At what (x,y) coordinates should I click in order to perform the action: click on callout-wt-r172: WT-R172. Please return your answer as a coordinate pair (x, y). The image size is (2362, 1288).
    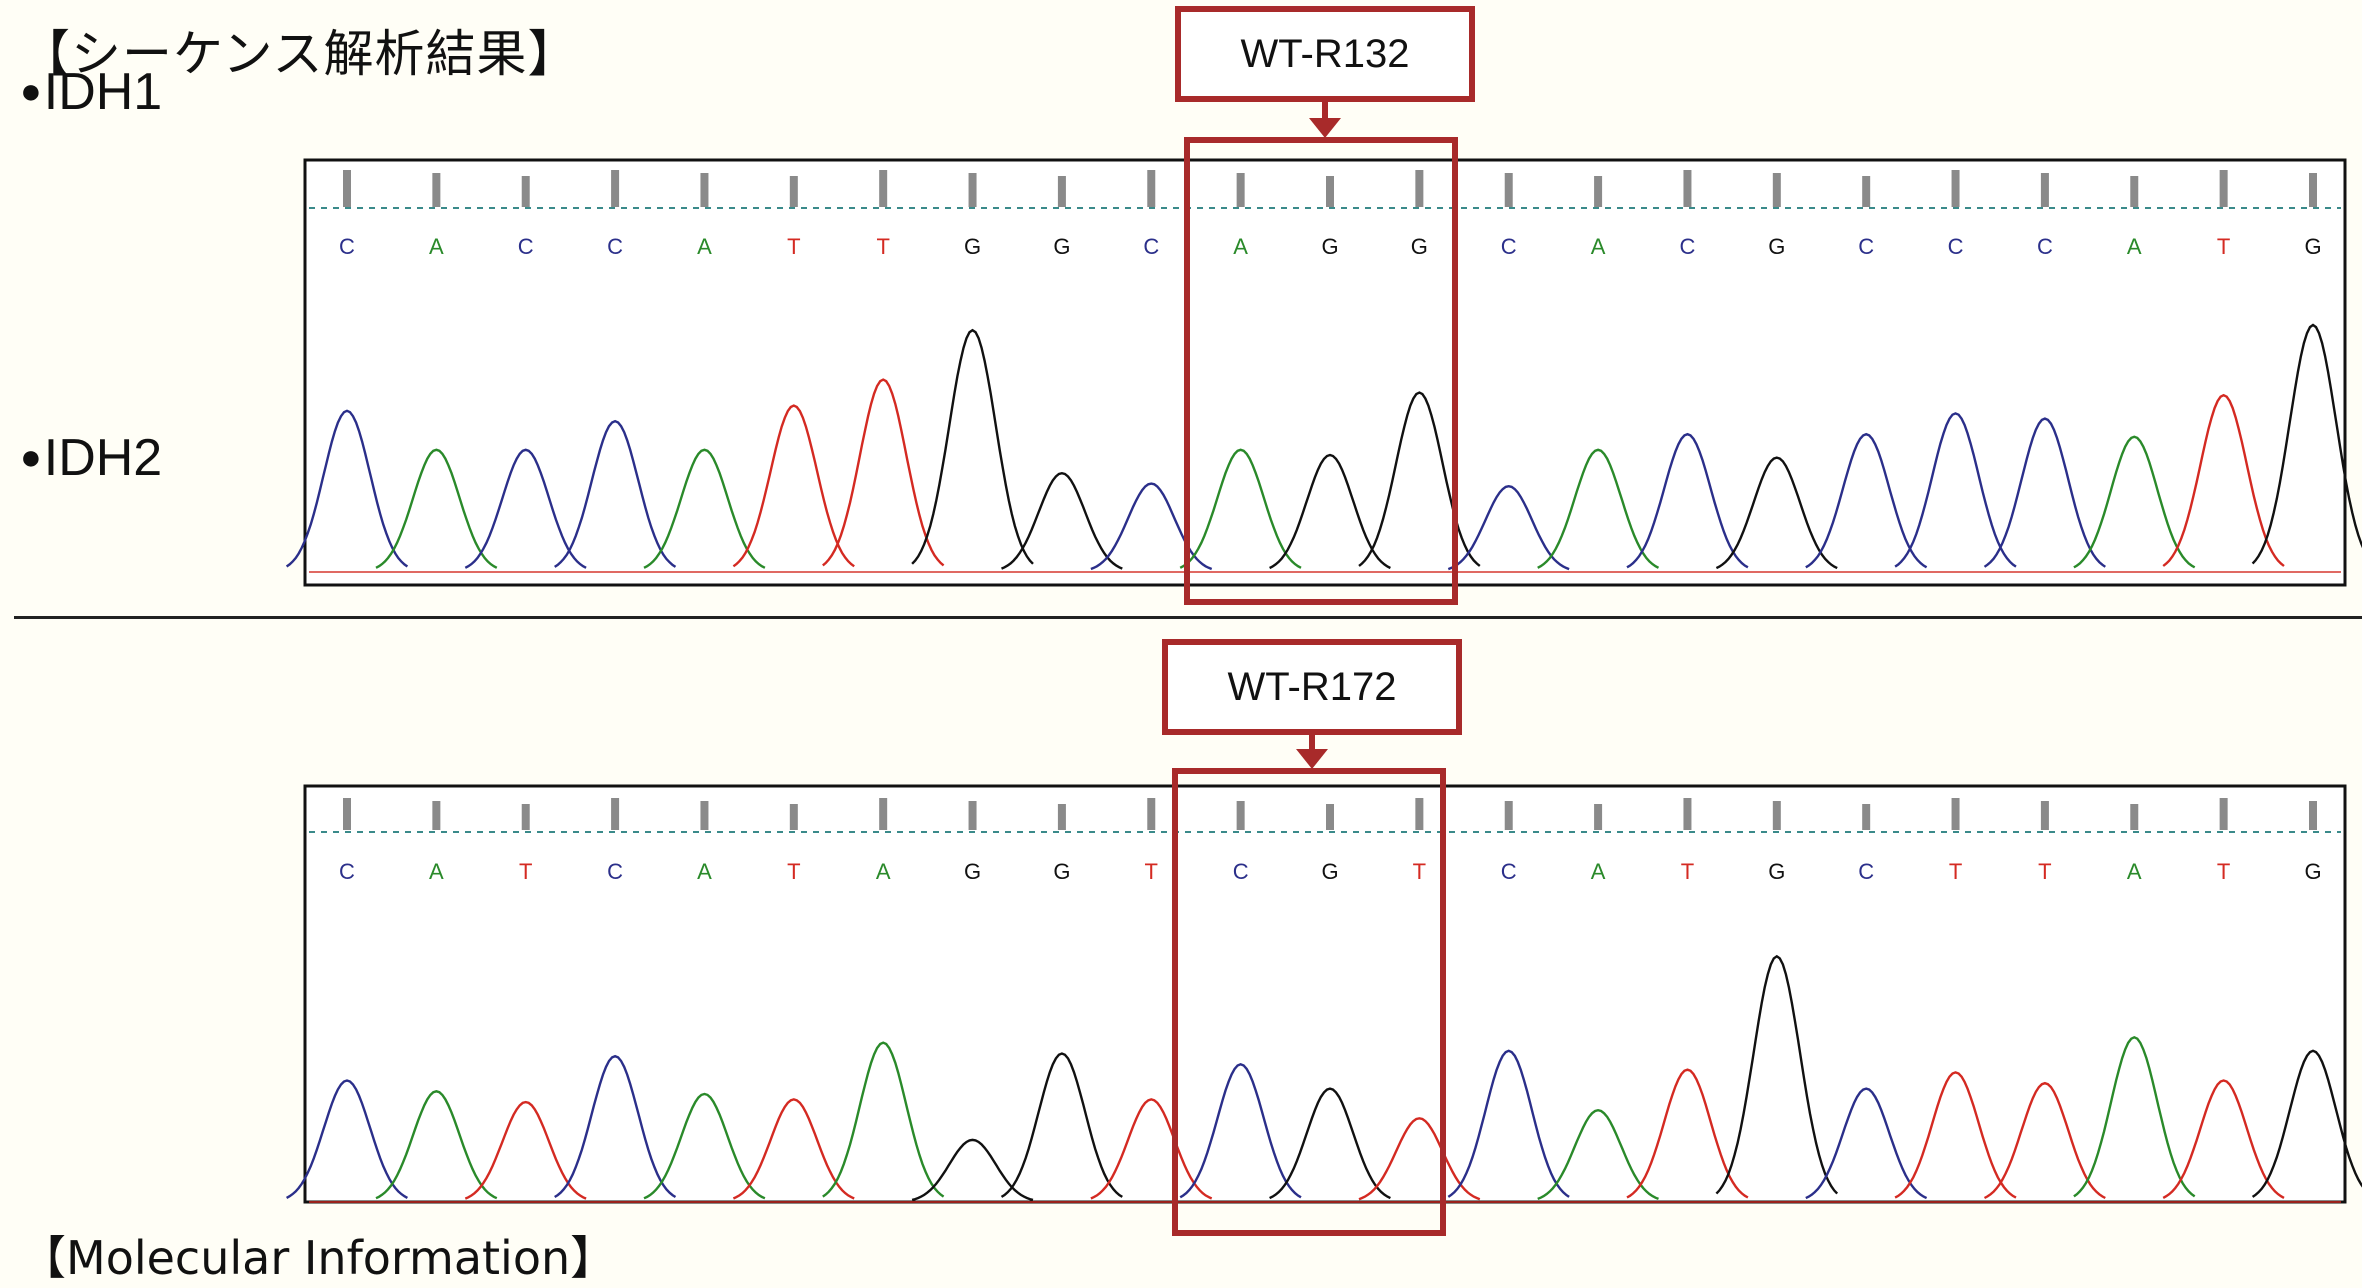
    Looking at the image, I should click on (1312, 687).